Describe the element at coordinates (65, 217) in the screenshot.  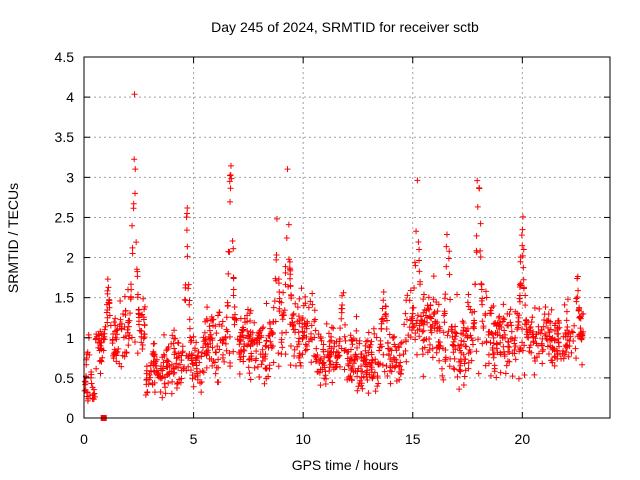
I see `y-tick-label: 2.5` at that location.